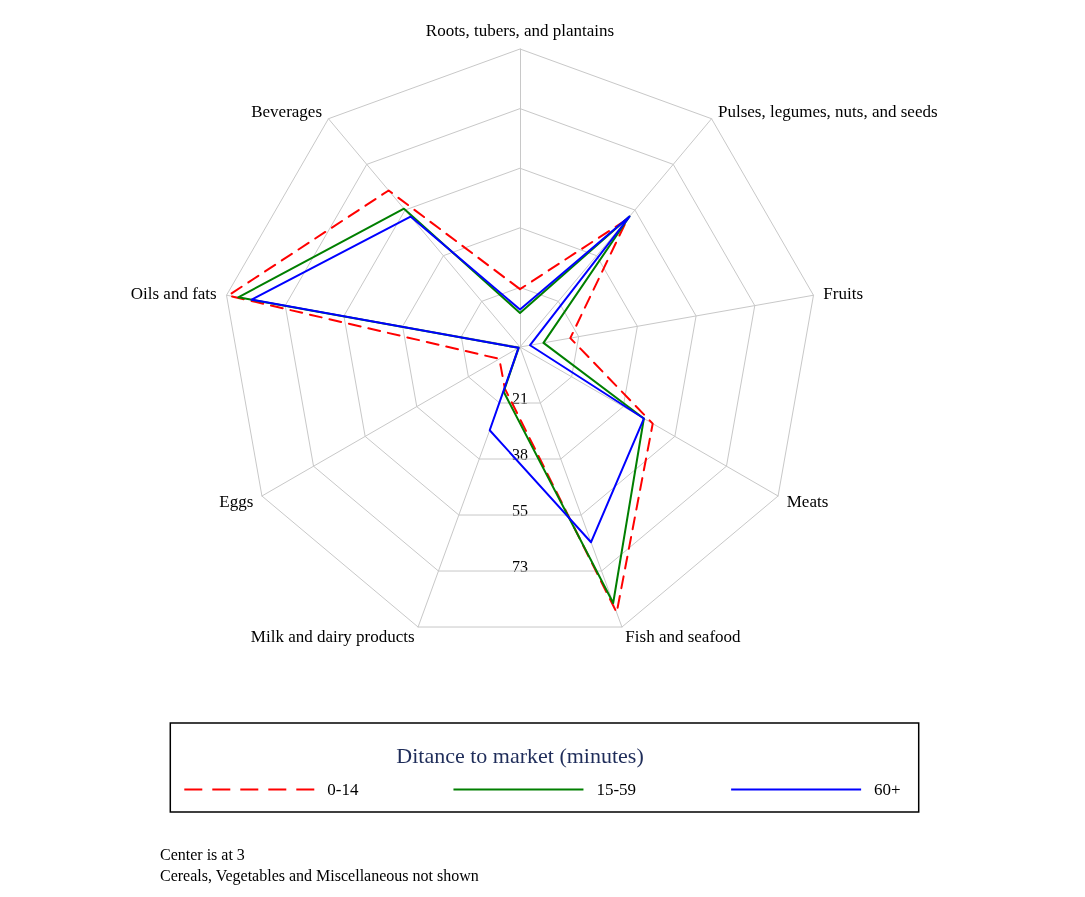  I want to click on text: Cereals, Vegetables and Miscellaneous not shown, so click(319, 875).